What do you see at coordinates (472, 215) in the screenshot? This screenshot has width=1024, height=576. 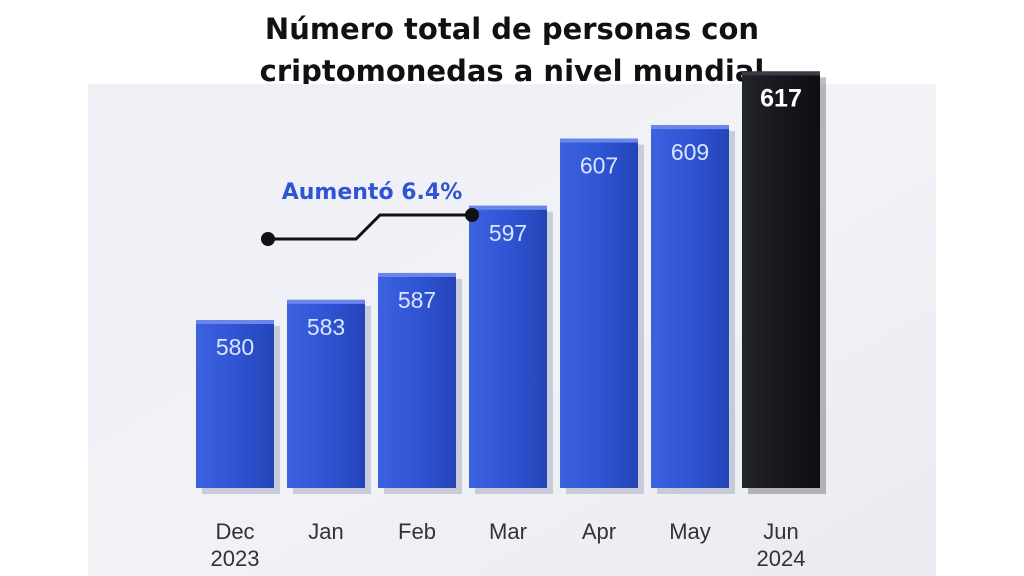 I see `annotation-end-dot` at bounding box center [472, 215].